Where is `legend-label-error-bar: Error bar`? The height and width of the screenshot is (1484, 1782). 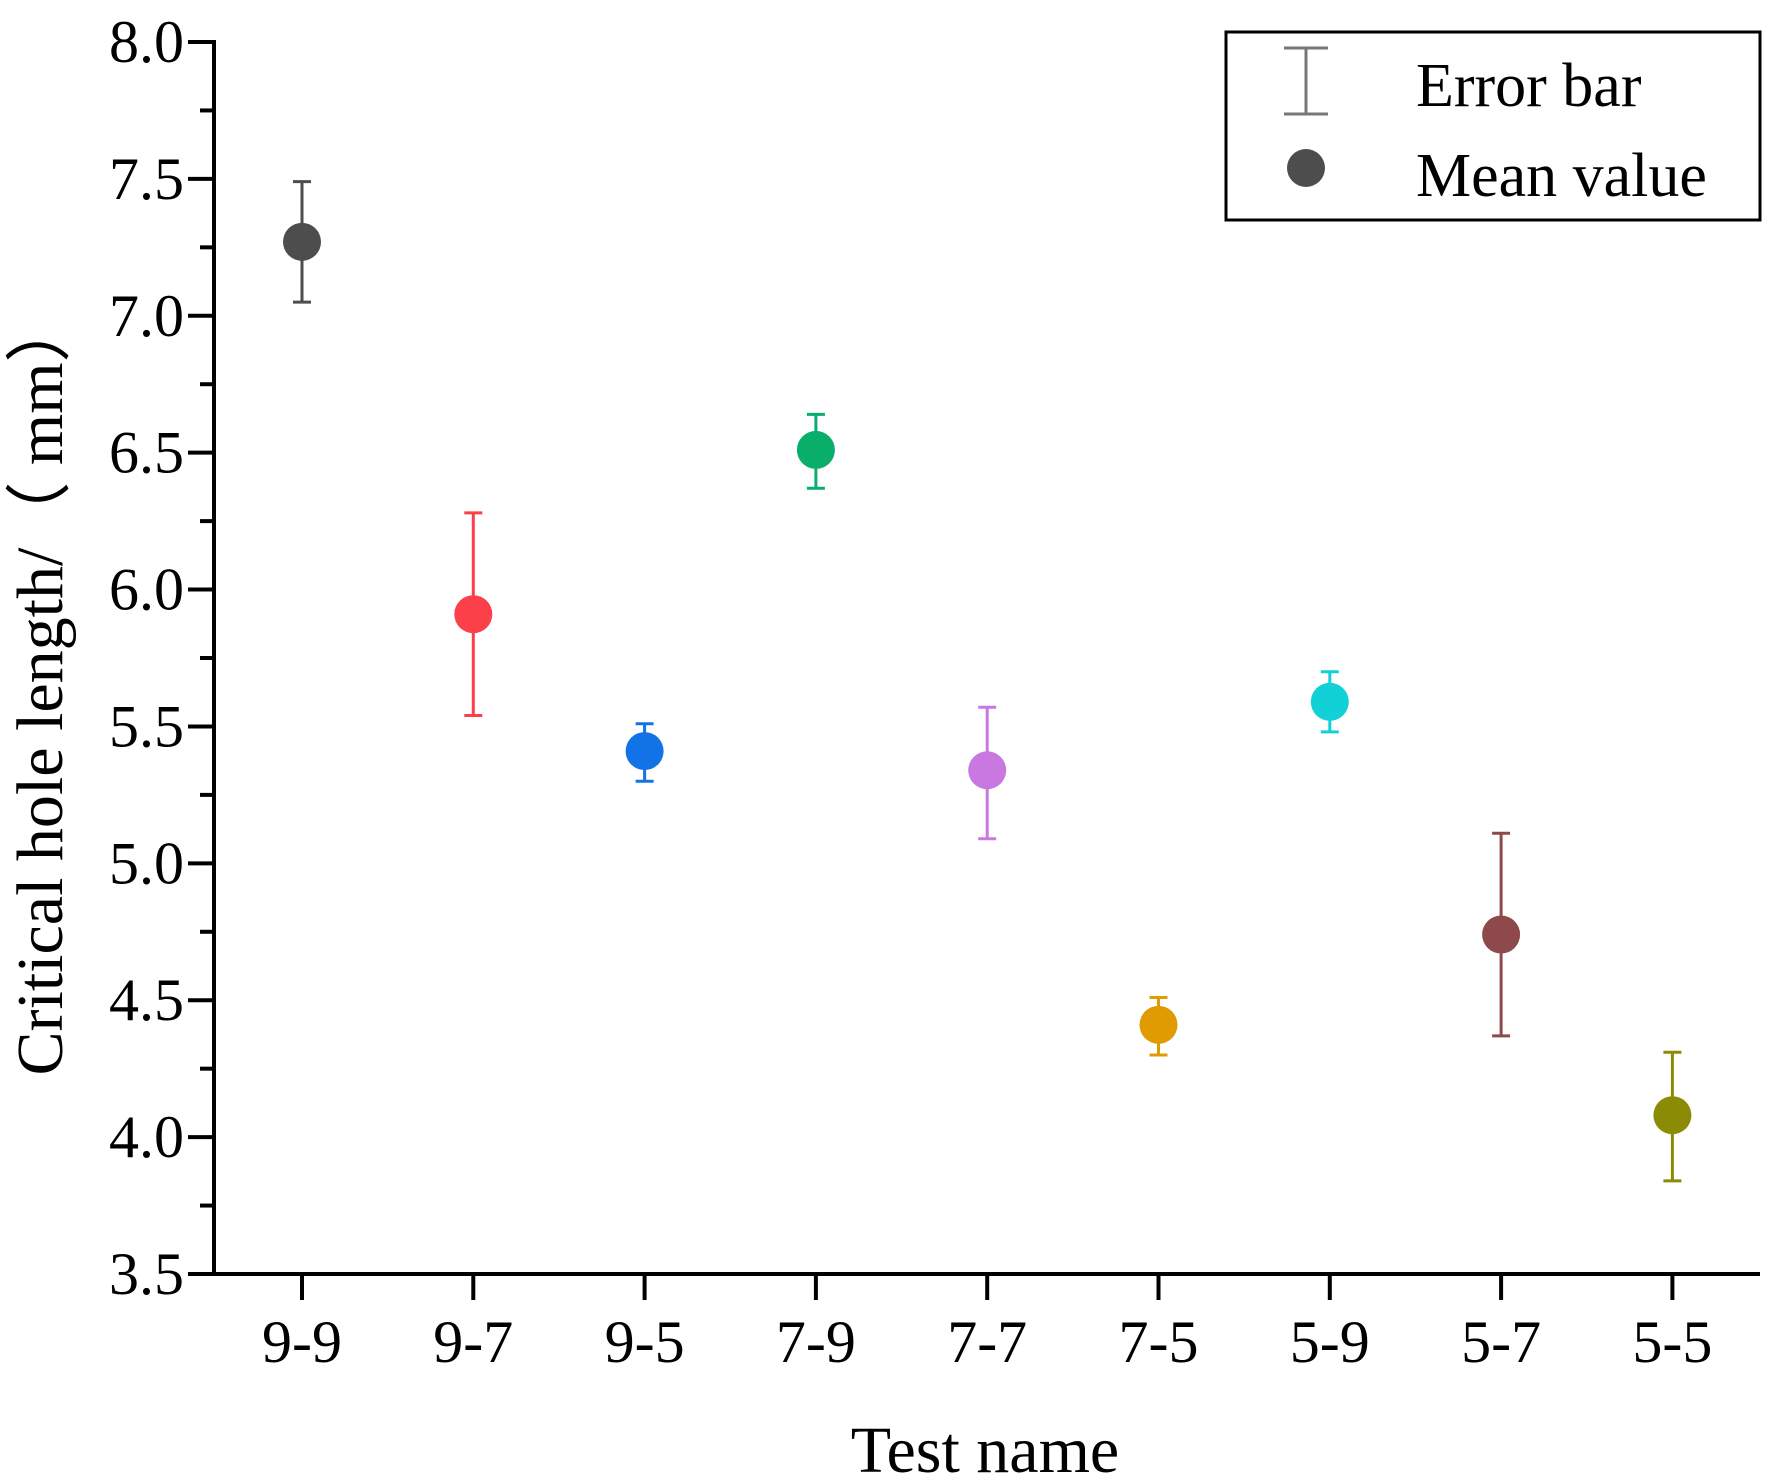 legend-label-error-bar: Error bar is located at coordinates (1529, 86).